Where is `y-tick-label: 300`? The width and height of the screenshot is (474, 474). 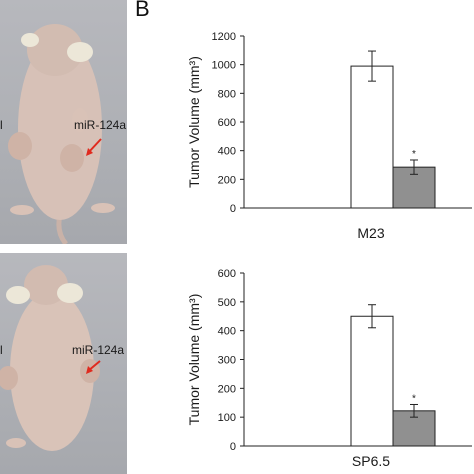
y-tick-label: 300 is located at coordinates (227, 361).